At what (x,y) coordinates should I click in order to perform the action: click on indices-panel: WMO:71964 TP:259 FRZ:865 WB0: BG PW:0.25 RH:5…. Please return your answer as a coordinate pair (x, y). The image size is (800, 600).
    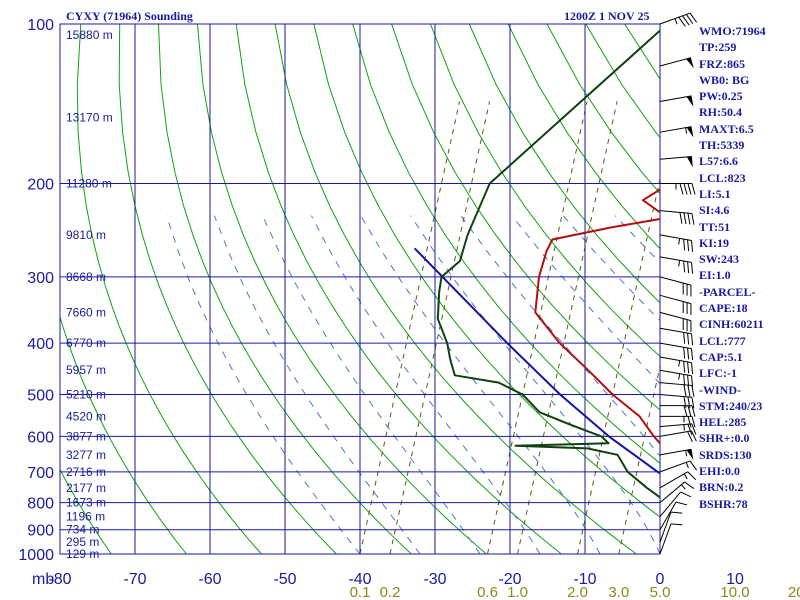
    Looking at the image, I should click on (749, 267).